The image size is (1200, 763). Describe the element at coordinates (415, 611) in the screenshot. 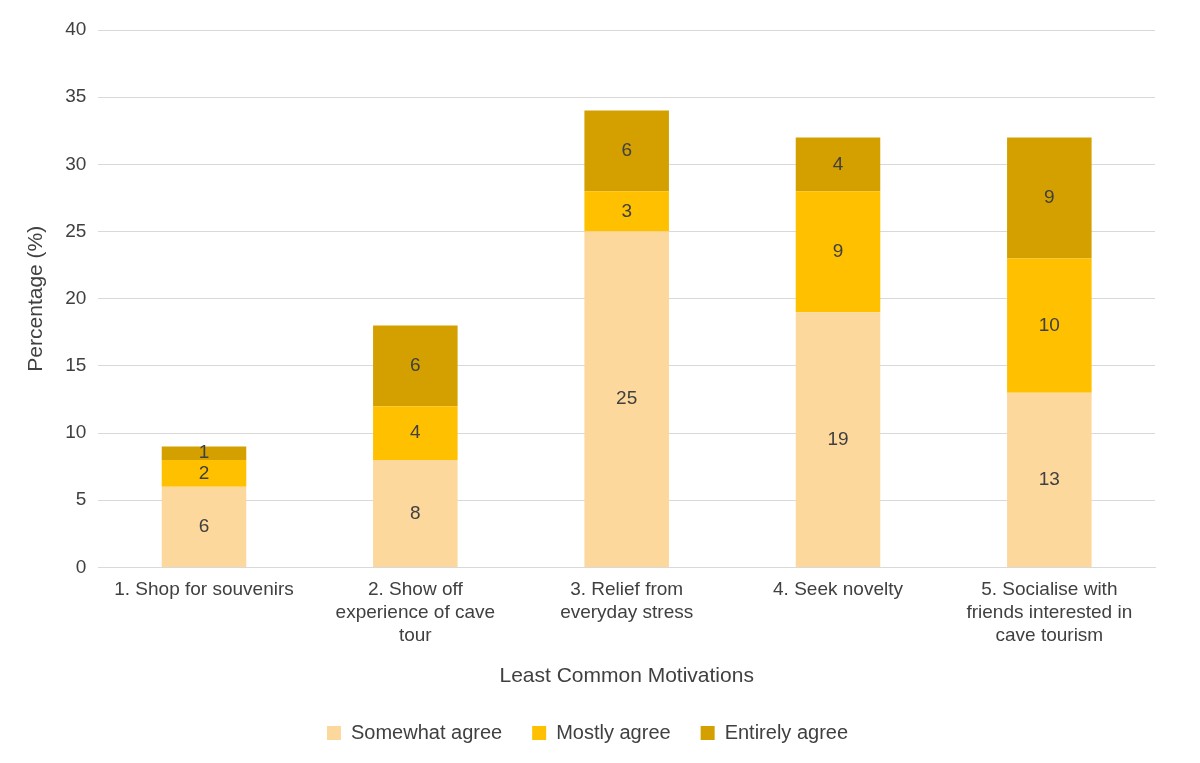

I see `x-tick-label: 2. Show off experience of cave tour` at that location.